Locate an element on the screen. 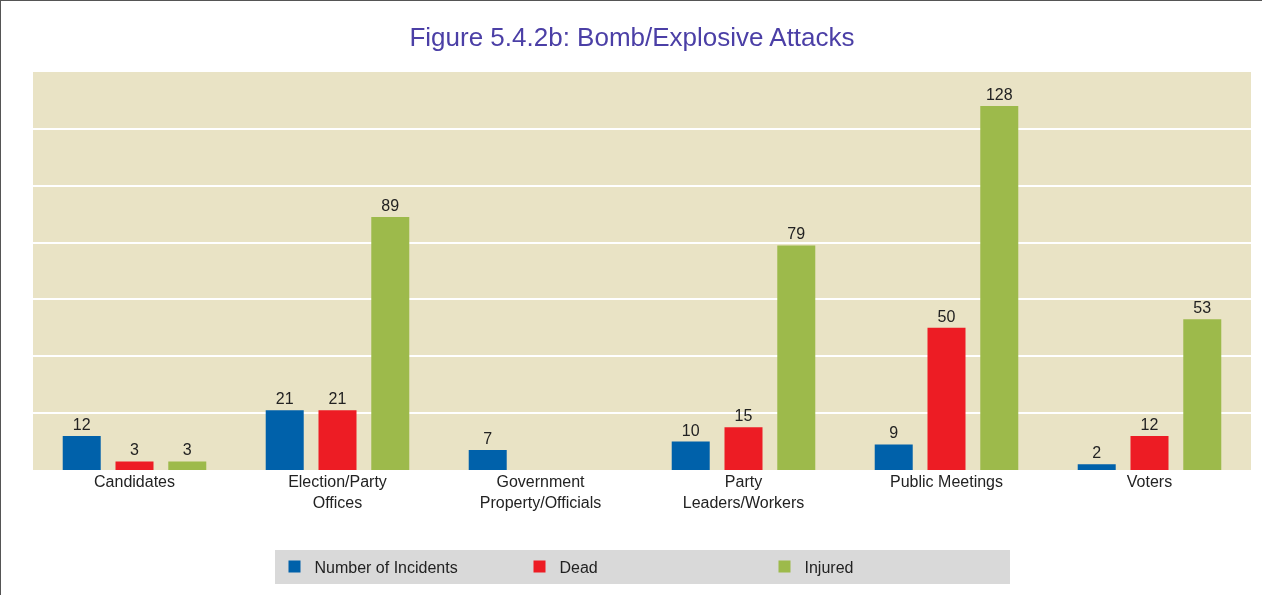  x-tick-label: Party Leaders/Workers is located at coordinates (743, 492).